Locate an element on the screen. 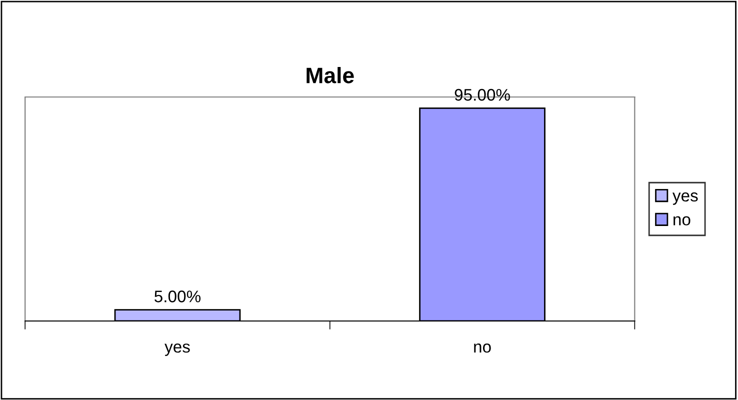 This screenshot has height=400, width=738. chart-title: Male is located at coordinates (330, 75).